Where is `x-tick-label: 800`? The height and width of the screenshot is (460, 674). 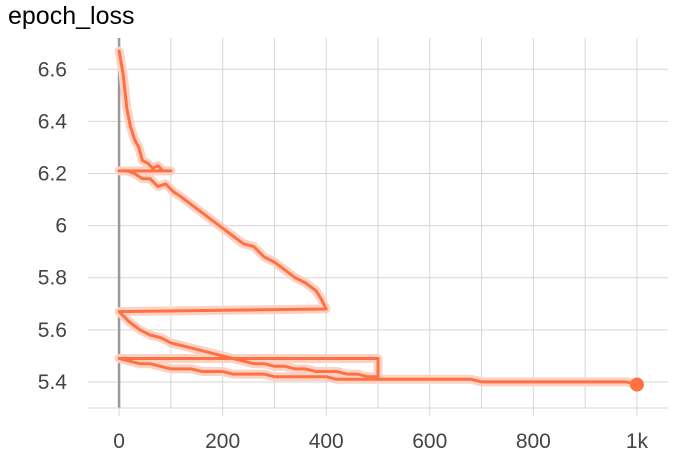
x-tick-label: 800 is located at coordinates (533, 441).